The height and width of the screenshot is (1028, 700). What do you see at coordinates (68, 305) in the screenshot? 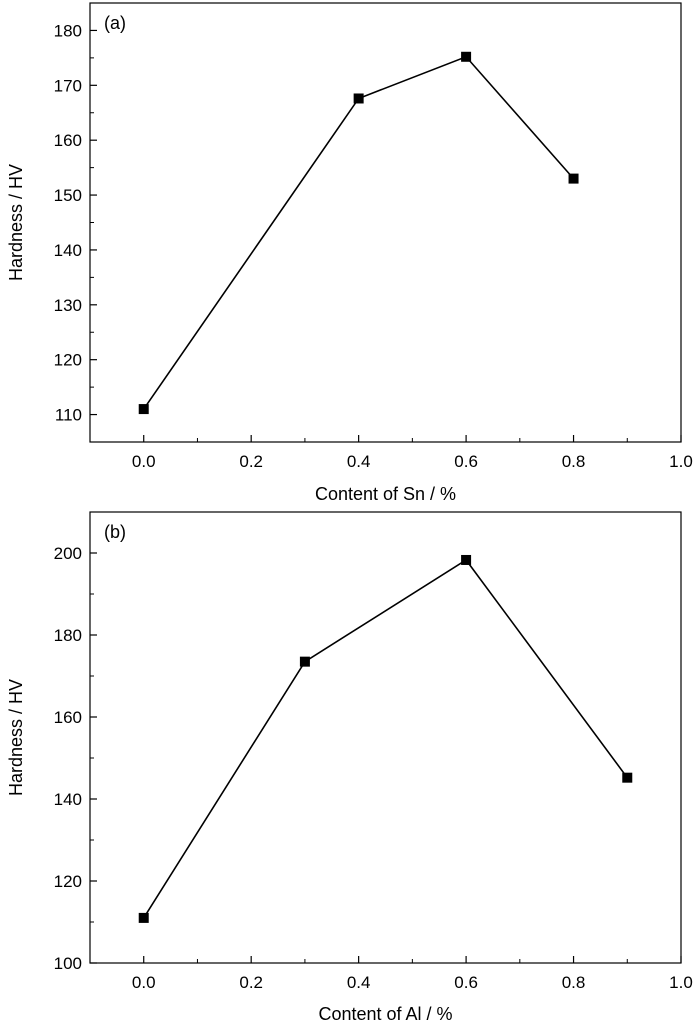
I see `y-tick-label: 130` at bounding box center [68, 305].